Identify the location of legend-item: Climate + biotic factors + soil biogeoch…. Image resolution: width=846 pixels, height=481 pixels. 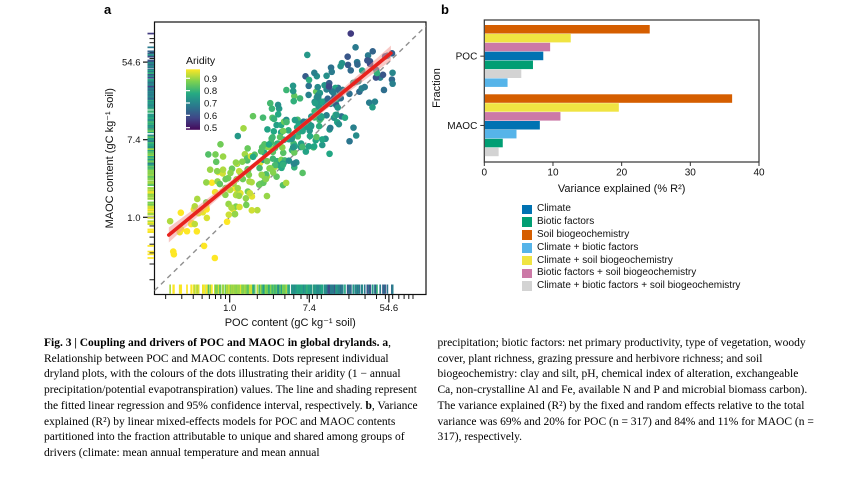
(631, 286).